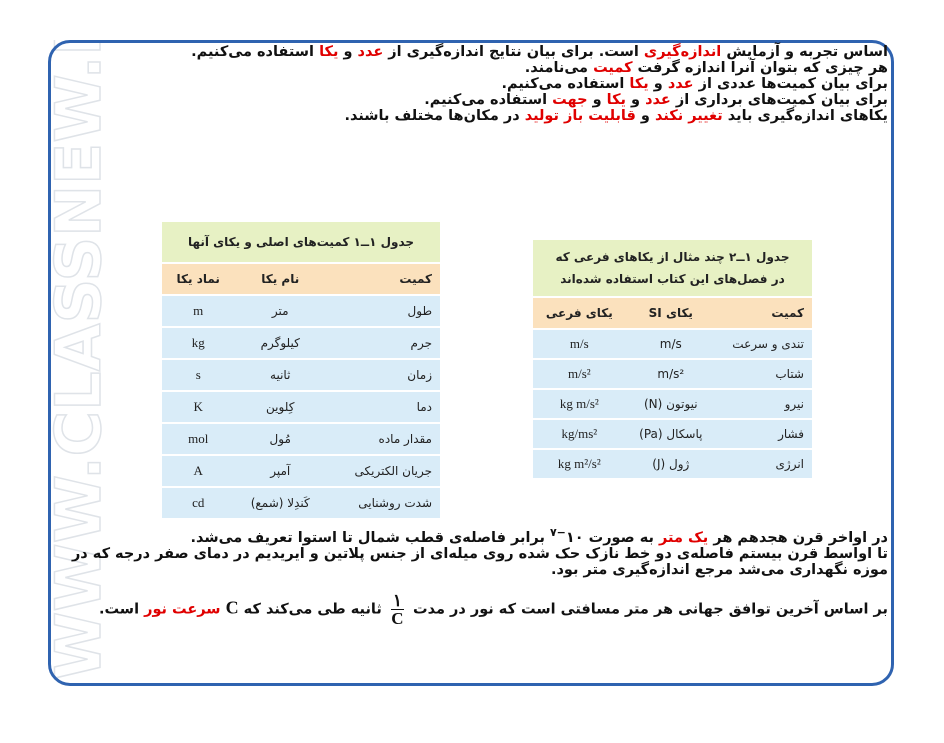 The width and height of the screenshot is (944, 743). I want to click on table-title: جدول ۱ــ۱ کمیت‌های اصلی و یکای آنها, so click(301, 243).